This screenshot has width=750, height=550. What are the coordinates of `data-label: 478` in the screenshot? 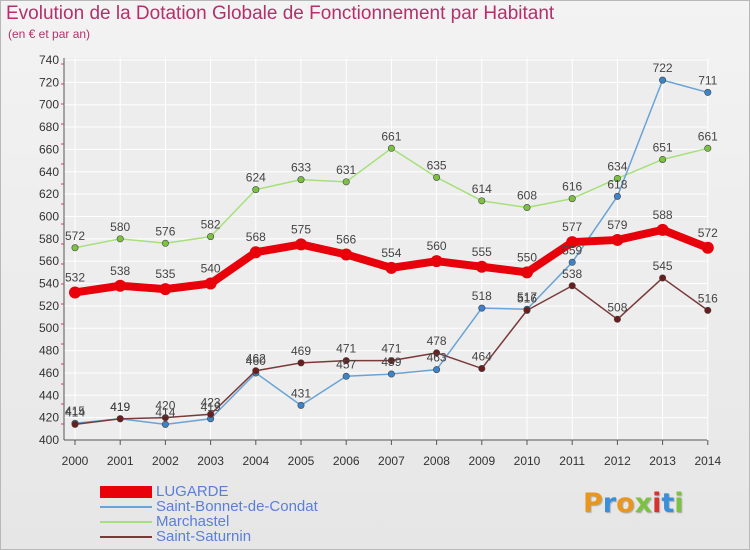 It's located at (437, 341).